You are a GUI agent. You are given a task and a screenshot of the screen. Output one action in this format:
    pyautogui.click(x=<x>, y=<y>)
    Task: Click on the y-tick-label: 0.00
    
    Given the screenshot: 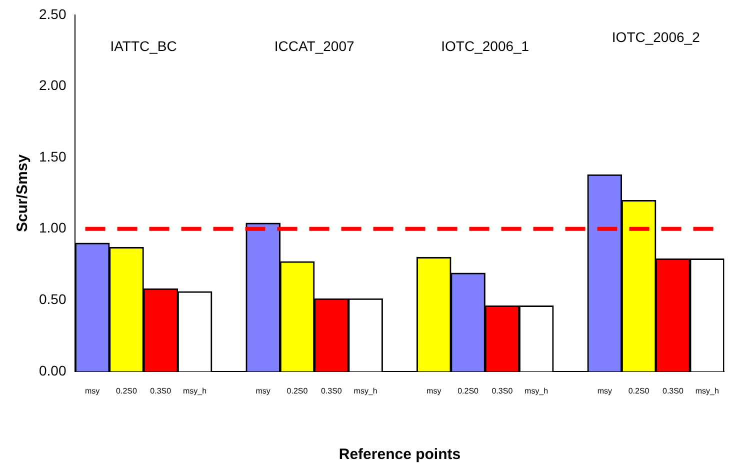 What is the action you would take?
    pyautogui.click(x=52, y=370)
    